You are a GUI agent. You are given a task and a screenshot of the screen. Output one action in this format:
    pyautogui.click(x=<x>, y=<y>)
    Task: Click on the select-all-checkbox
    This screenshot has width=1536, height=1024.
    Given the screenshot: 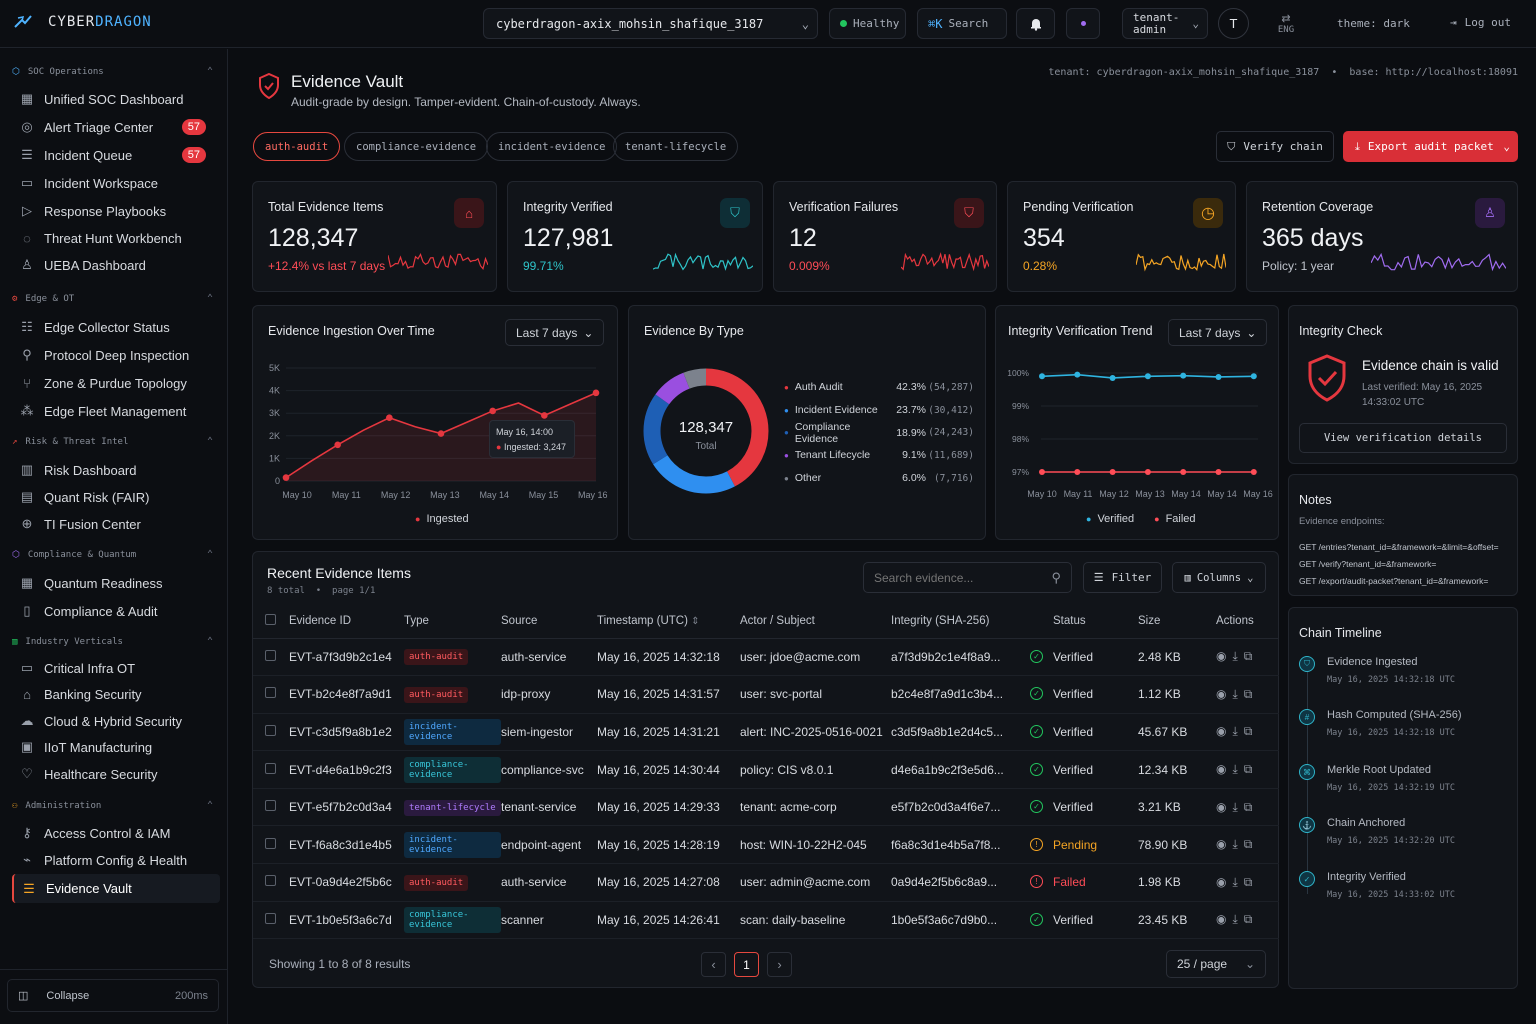 What is the action you would take?
    pyautogui.click(x=270, y=619)
    